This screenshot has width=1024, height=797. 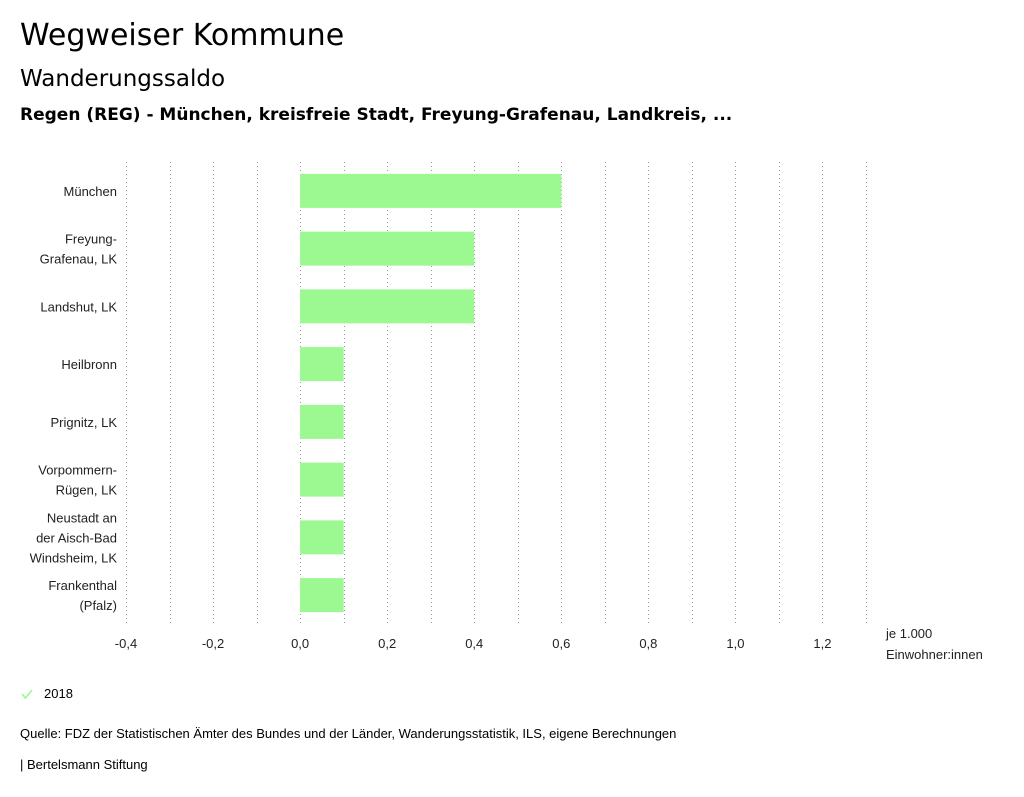 What do you see at coordinates (213, 643) in the screenshot?
I see `x-tick-label-1: -0,2` at bounding box center [213, 643].